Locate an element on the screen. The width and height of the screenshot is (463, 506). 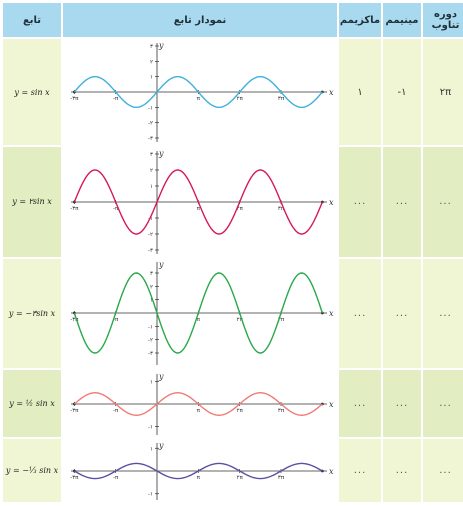
max-cell: ۱ is located at coordinates (360, 92).